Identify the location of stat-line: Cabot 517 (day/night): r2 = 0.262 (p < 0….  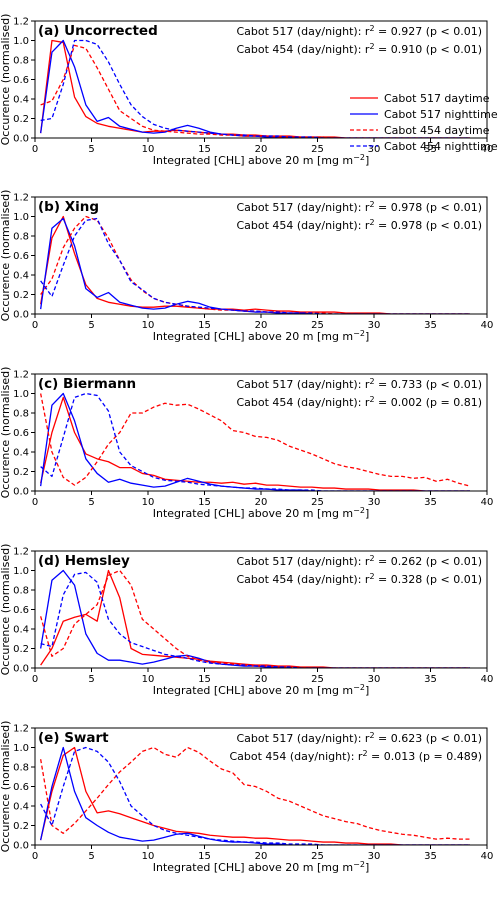
(359, 561).